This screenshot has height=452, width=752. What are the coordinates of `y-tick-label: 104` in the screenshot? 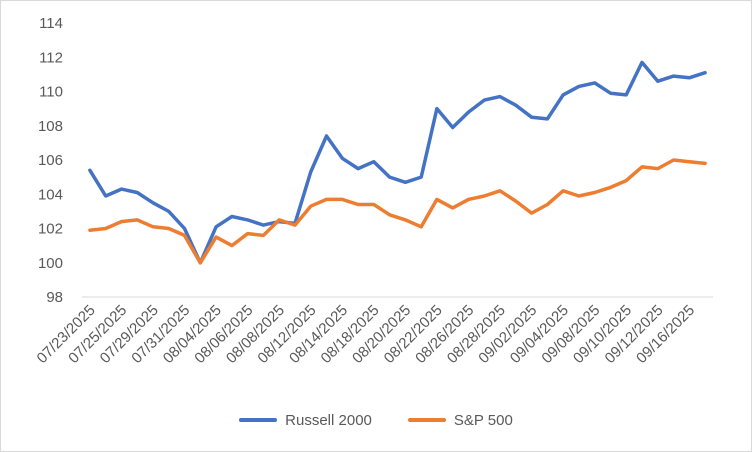 It's located at (50, 194).